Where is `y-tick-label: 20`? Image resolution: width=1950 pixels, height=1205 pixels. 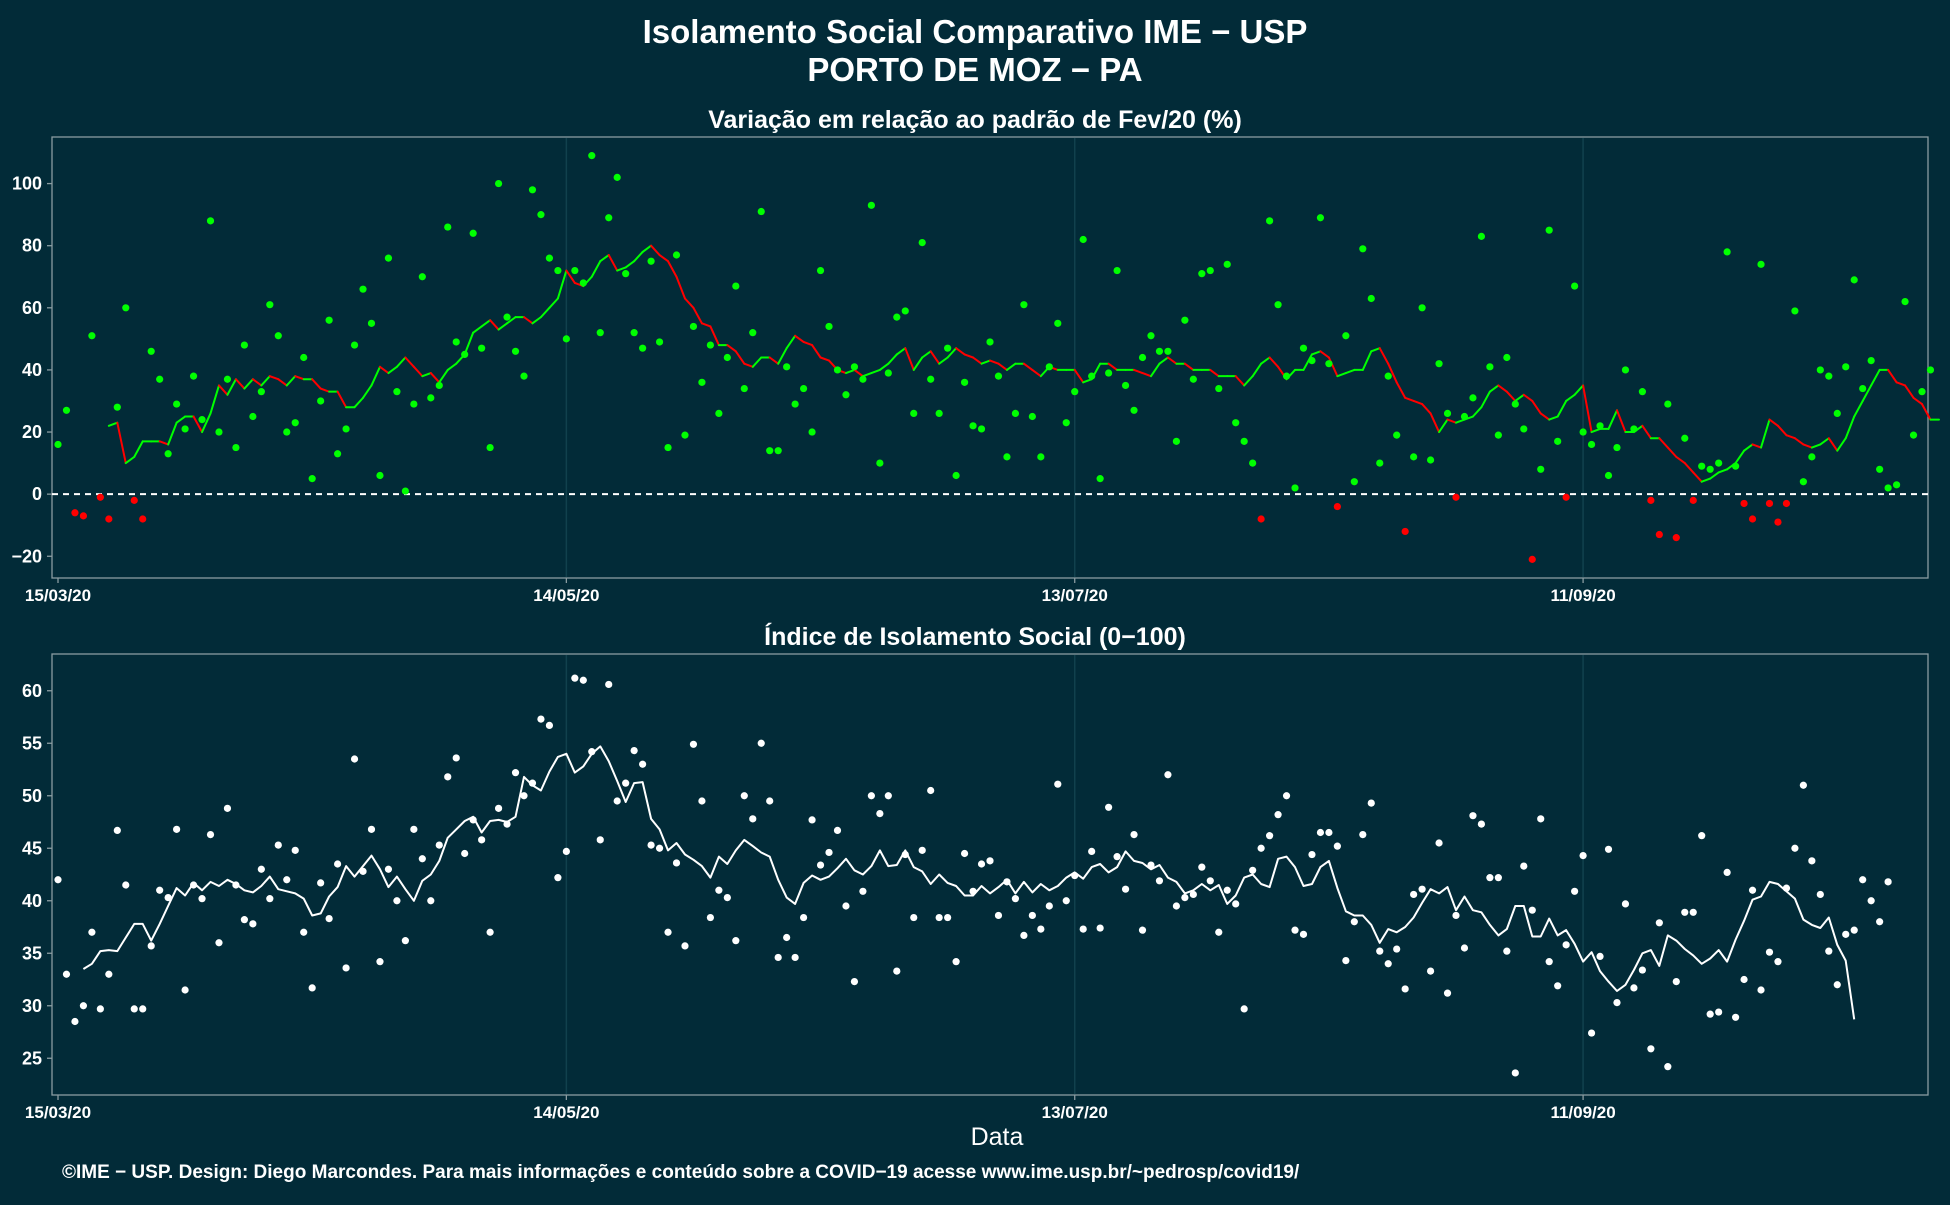 y-tick-label: 20 is located at coordinates (32, 432).